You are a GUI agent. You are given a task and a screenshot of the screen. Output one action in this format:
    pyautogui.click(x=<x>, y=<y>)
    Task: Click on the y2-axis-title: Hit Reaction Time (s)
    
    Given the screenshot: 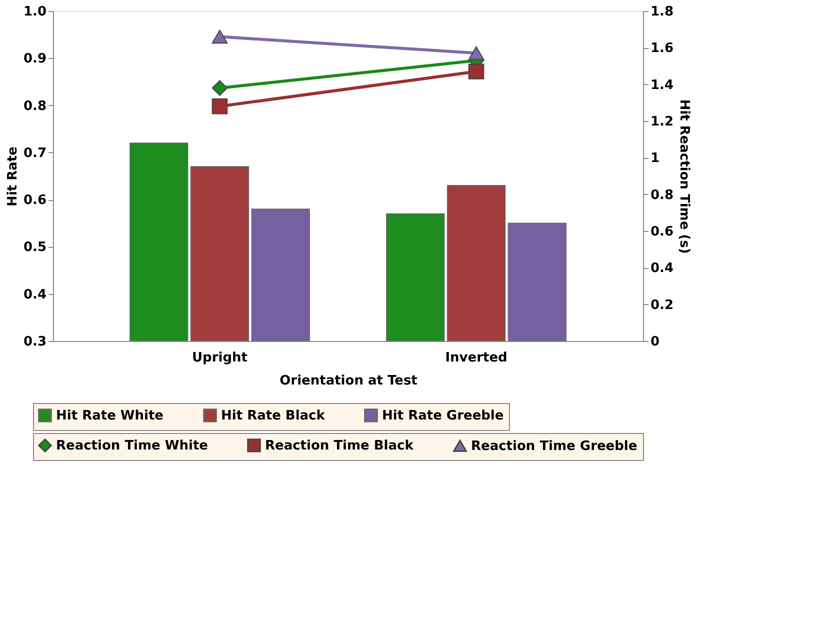 What is the action you would take?
    pyautogui.click(x=684, y=176)
    